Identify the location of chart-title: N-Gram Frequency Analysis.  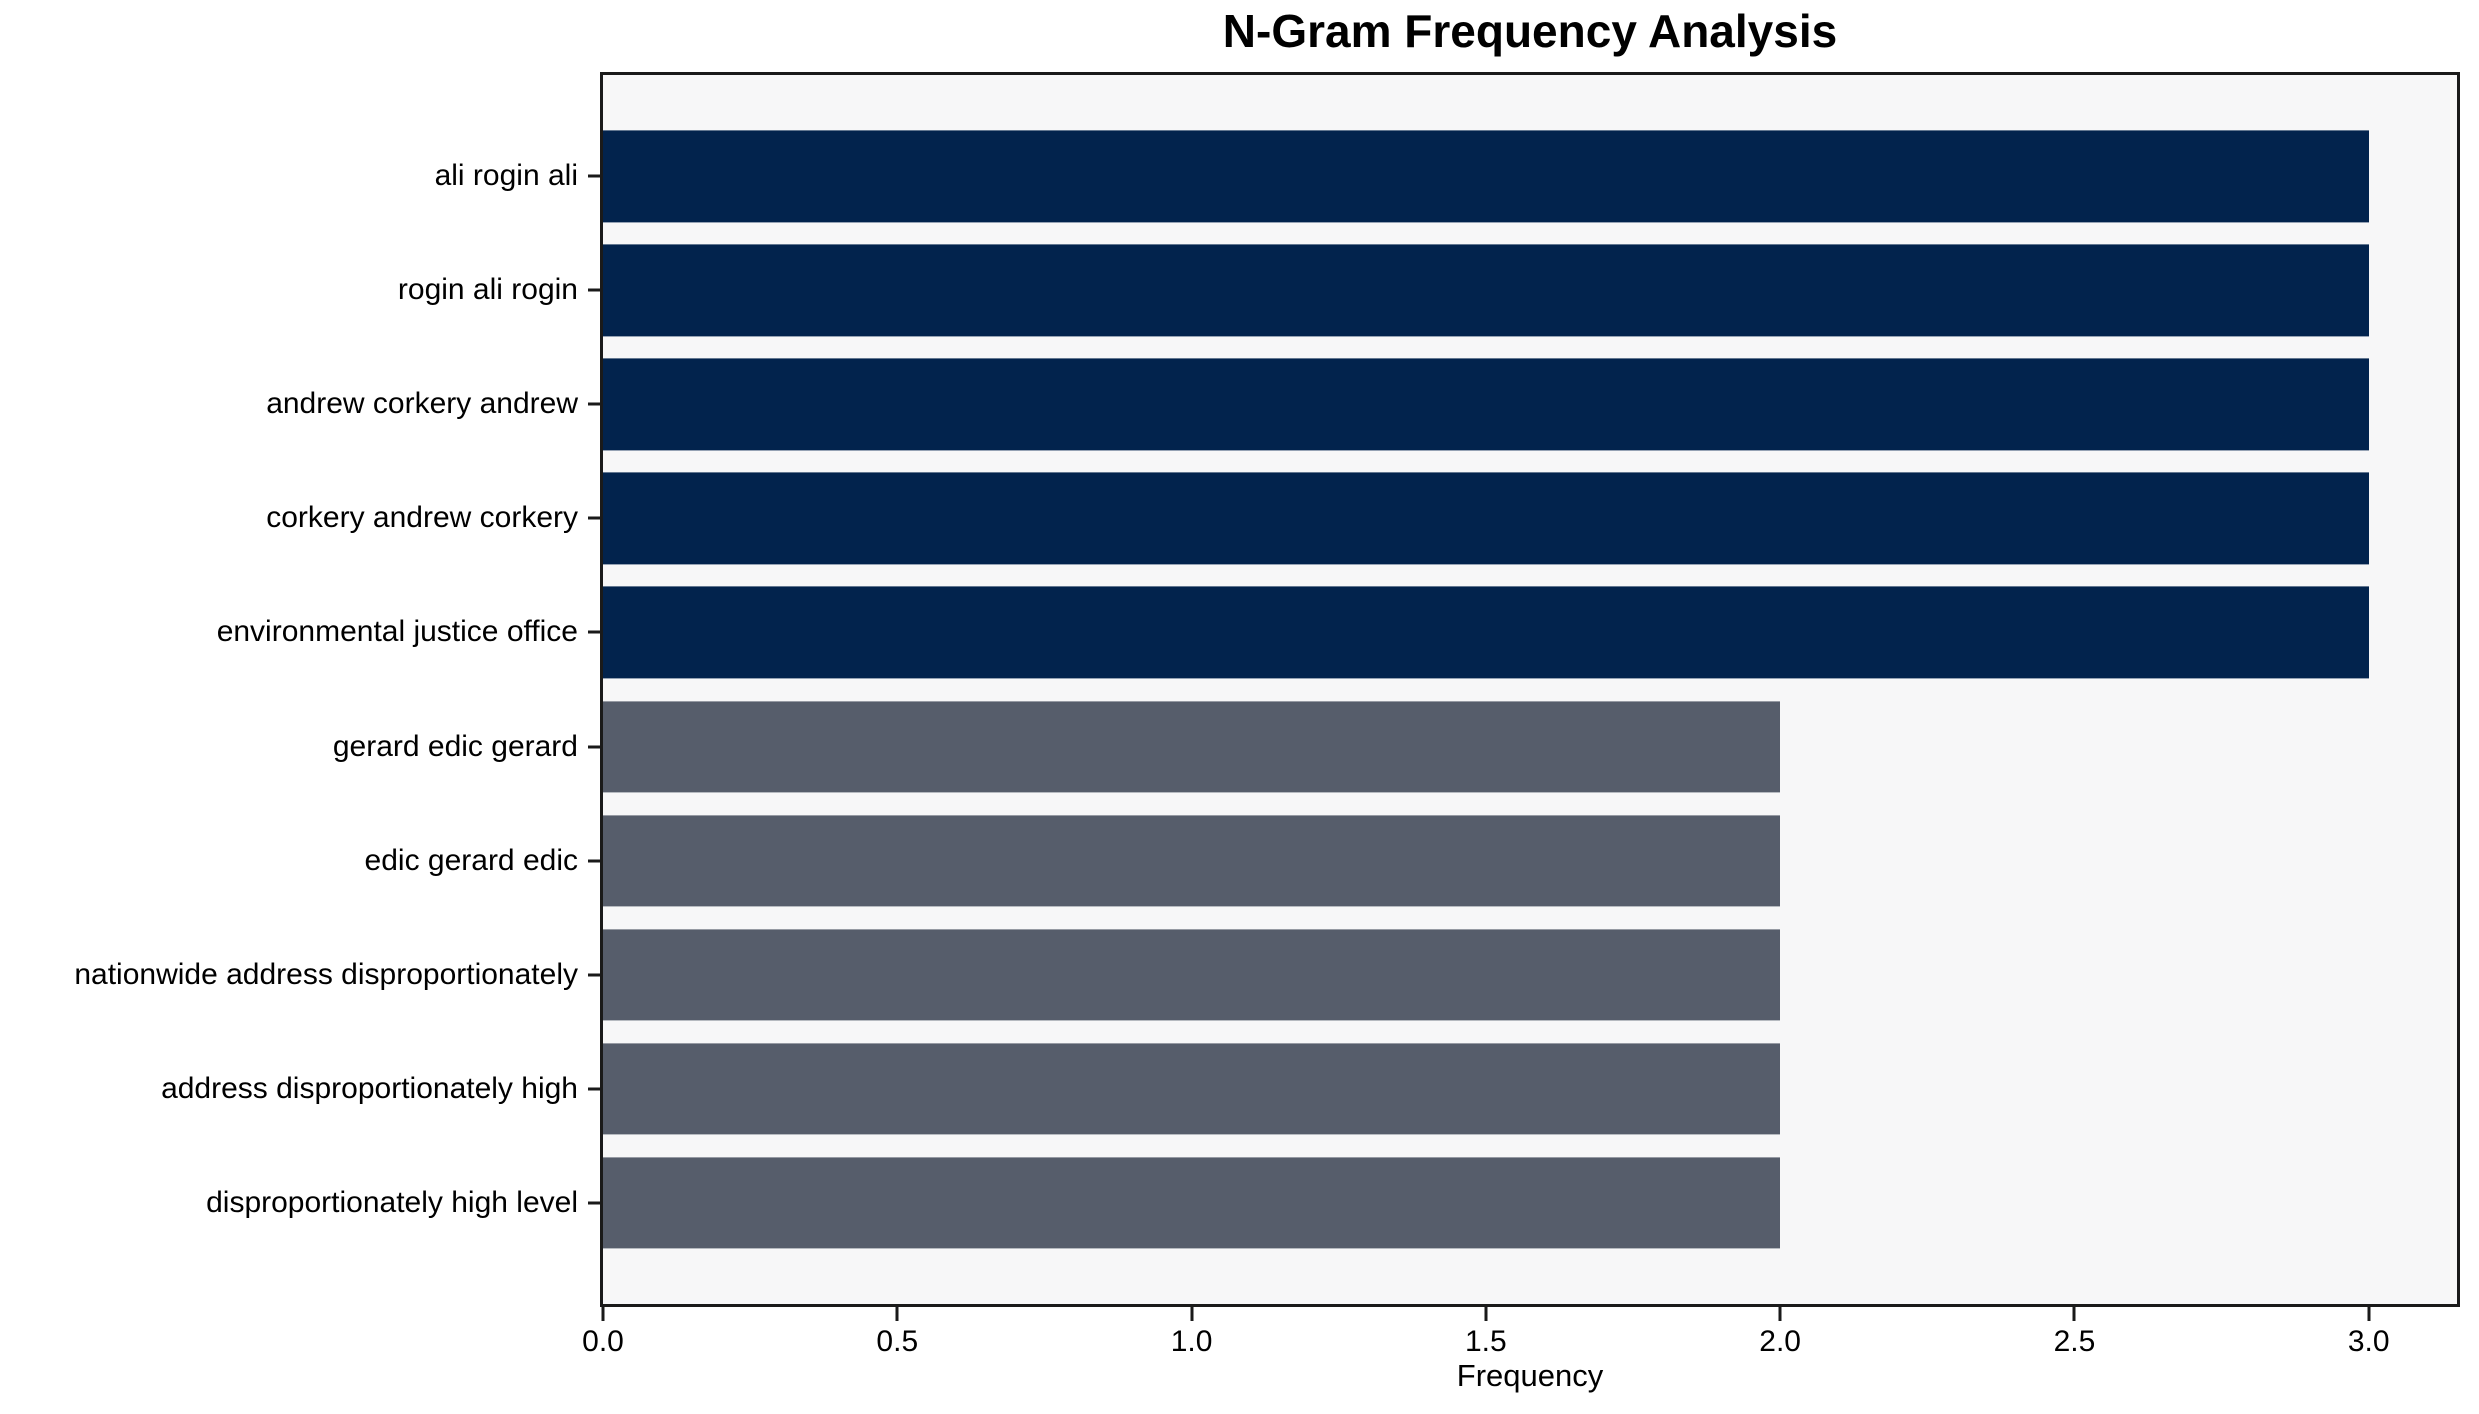
(1530, 31).